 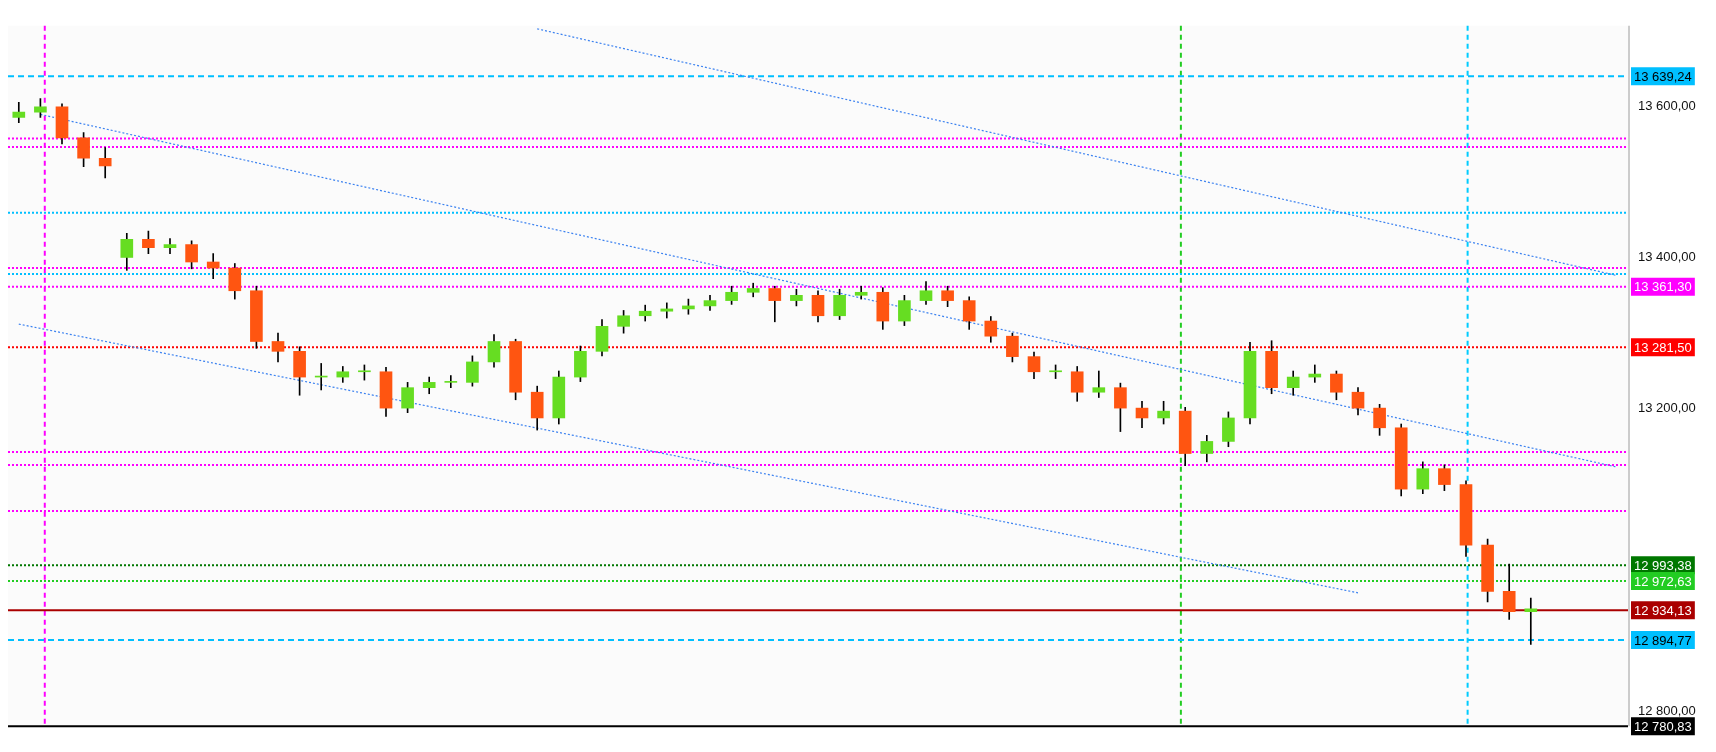 I want to click on ref-line-label: 13 639,24, so click(x=1663, y=76).